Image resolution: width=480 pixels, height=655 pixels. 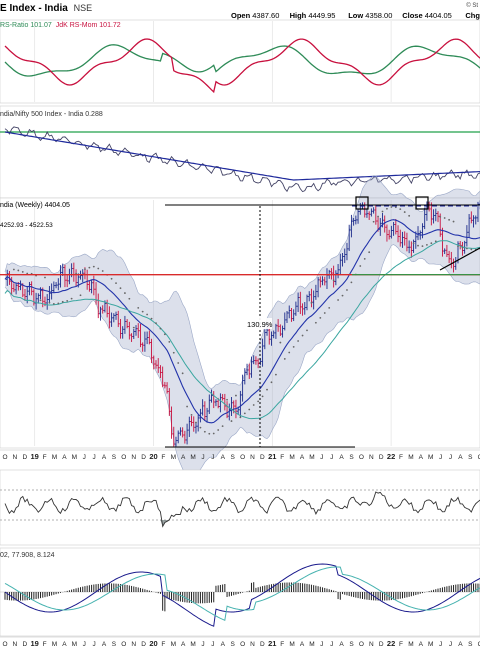 What do you see at coordinates (472, 15) in the screenshot?
I see `ohlc-item: Chg +37` at bounding box center [472, 15].